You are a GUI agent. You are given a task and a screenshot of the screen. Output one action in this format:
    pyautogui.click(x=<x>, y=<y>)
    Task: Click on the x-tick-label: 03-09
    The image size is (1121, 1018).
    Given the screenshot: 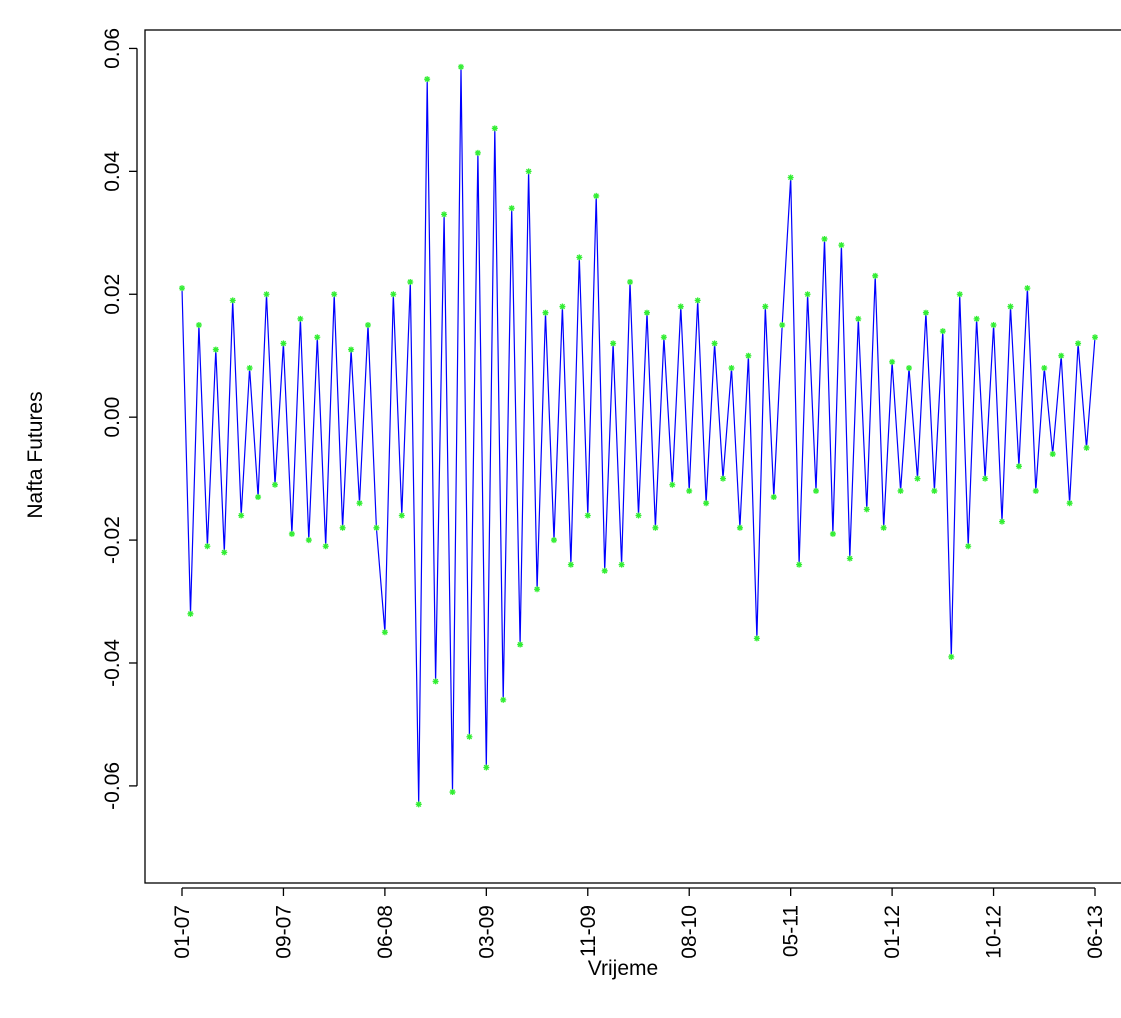 What is the action you would take?
    pyautogui.click(x=486, y=932)
    